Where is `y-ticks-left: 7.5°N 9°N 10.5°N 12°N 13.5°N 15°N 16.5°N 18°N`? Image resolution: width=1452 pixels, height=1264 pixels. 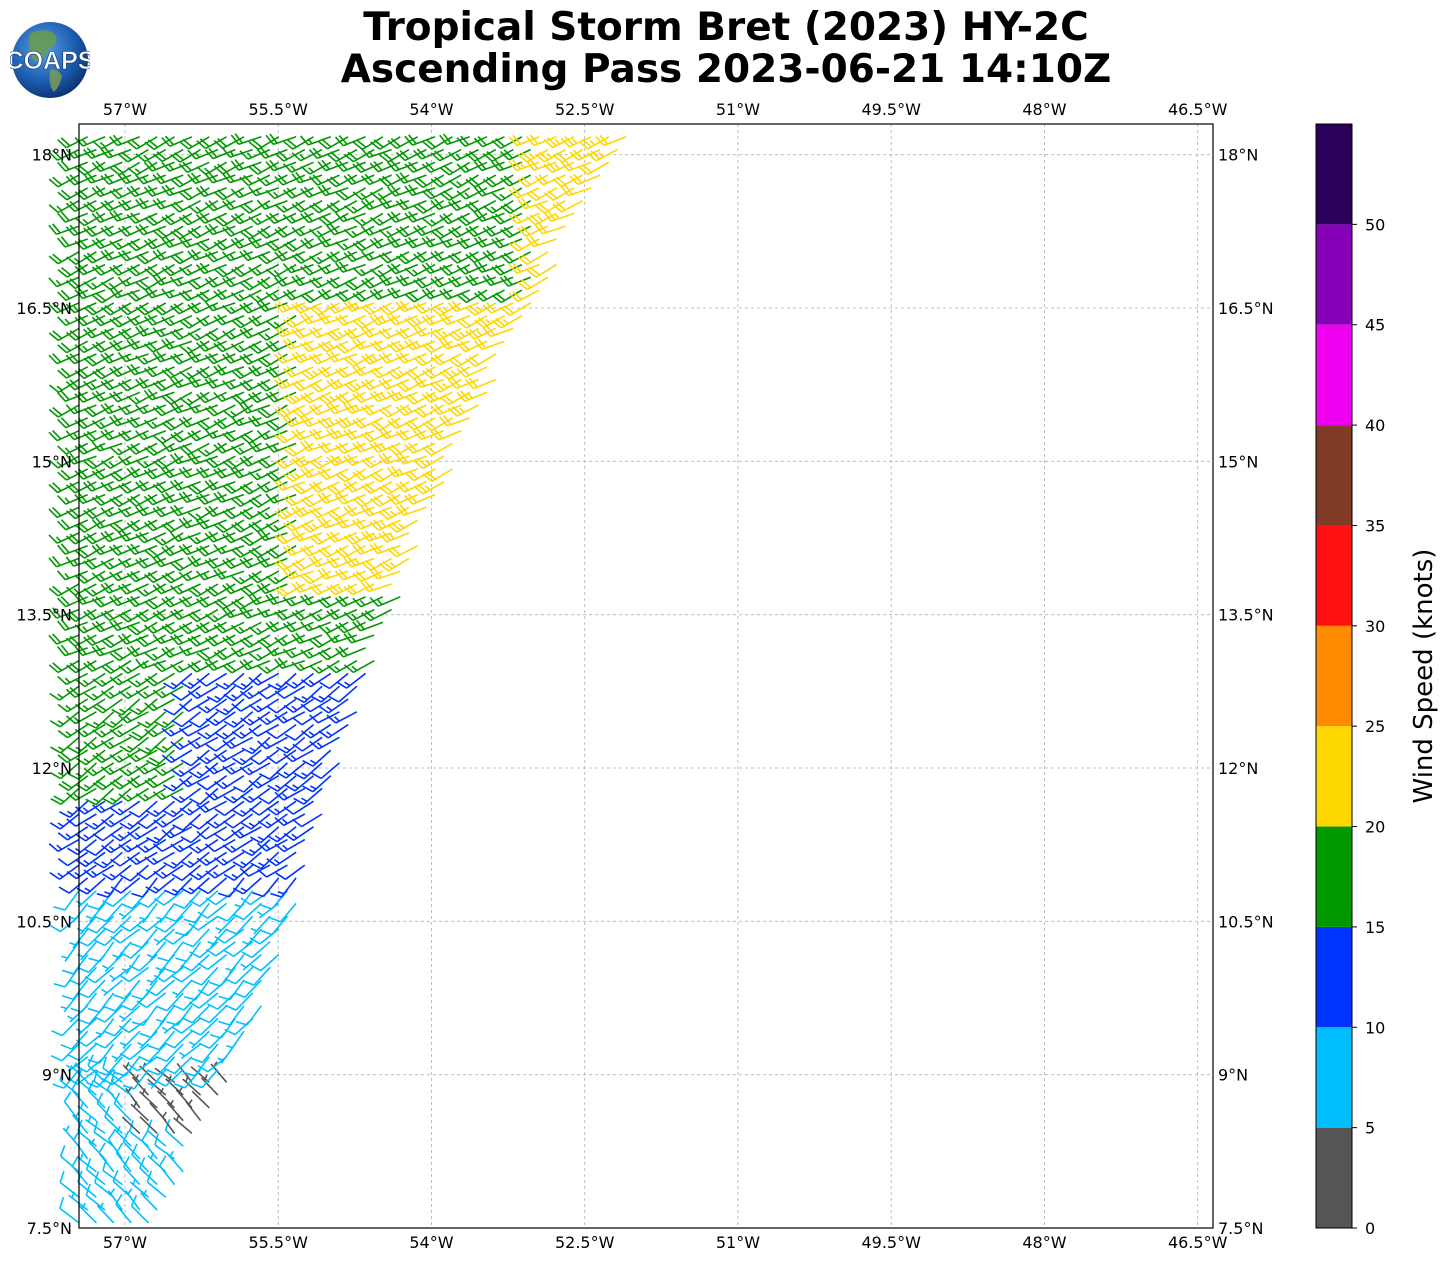 y-ticks-left: 7.5°N 9°N 10.5°N 12°N 13.5°N 15°N 16.5°N 18°N is located at coordinates (44, 692).